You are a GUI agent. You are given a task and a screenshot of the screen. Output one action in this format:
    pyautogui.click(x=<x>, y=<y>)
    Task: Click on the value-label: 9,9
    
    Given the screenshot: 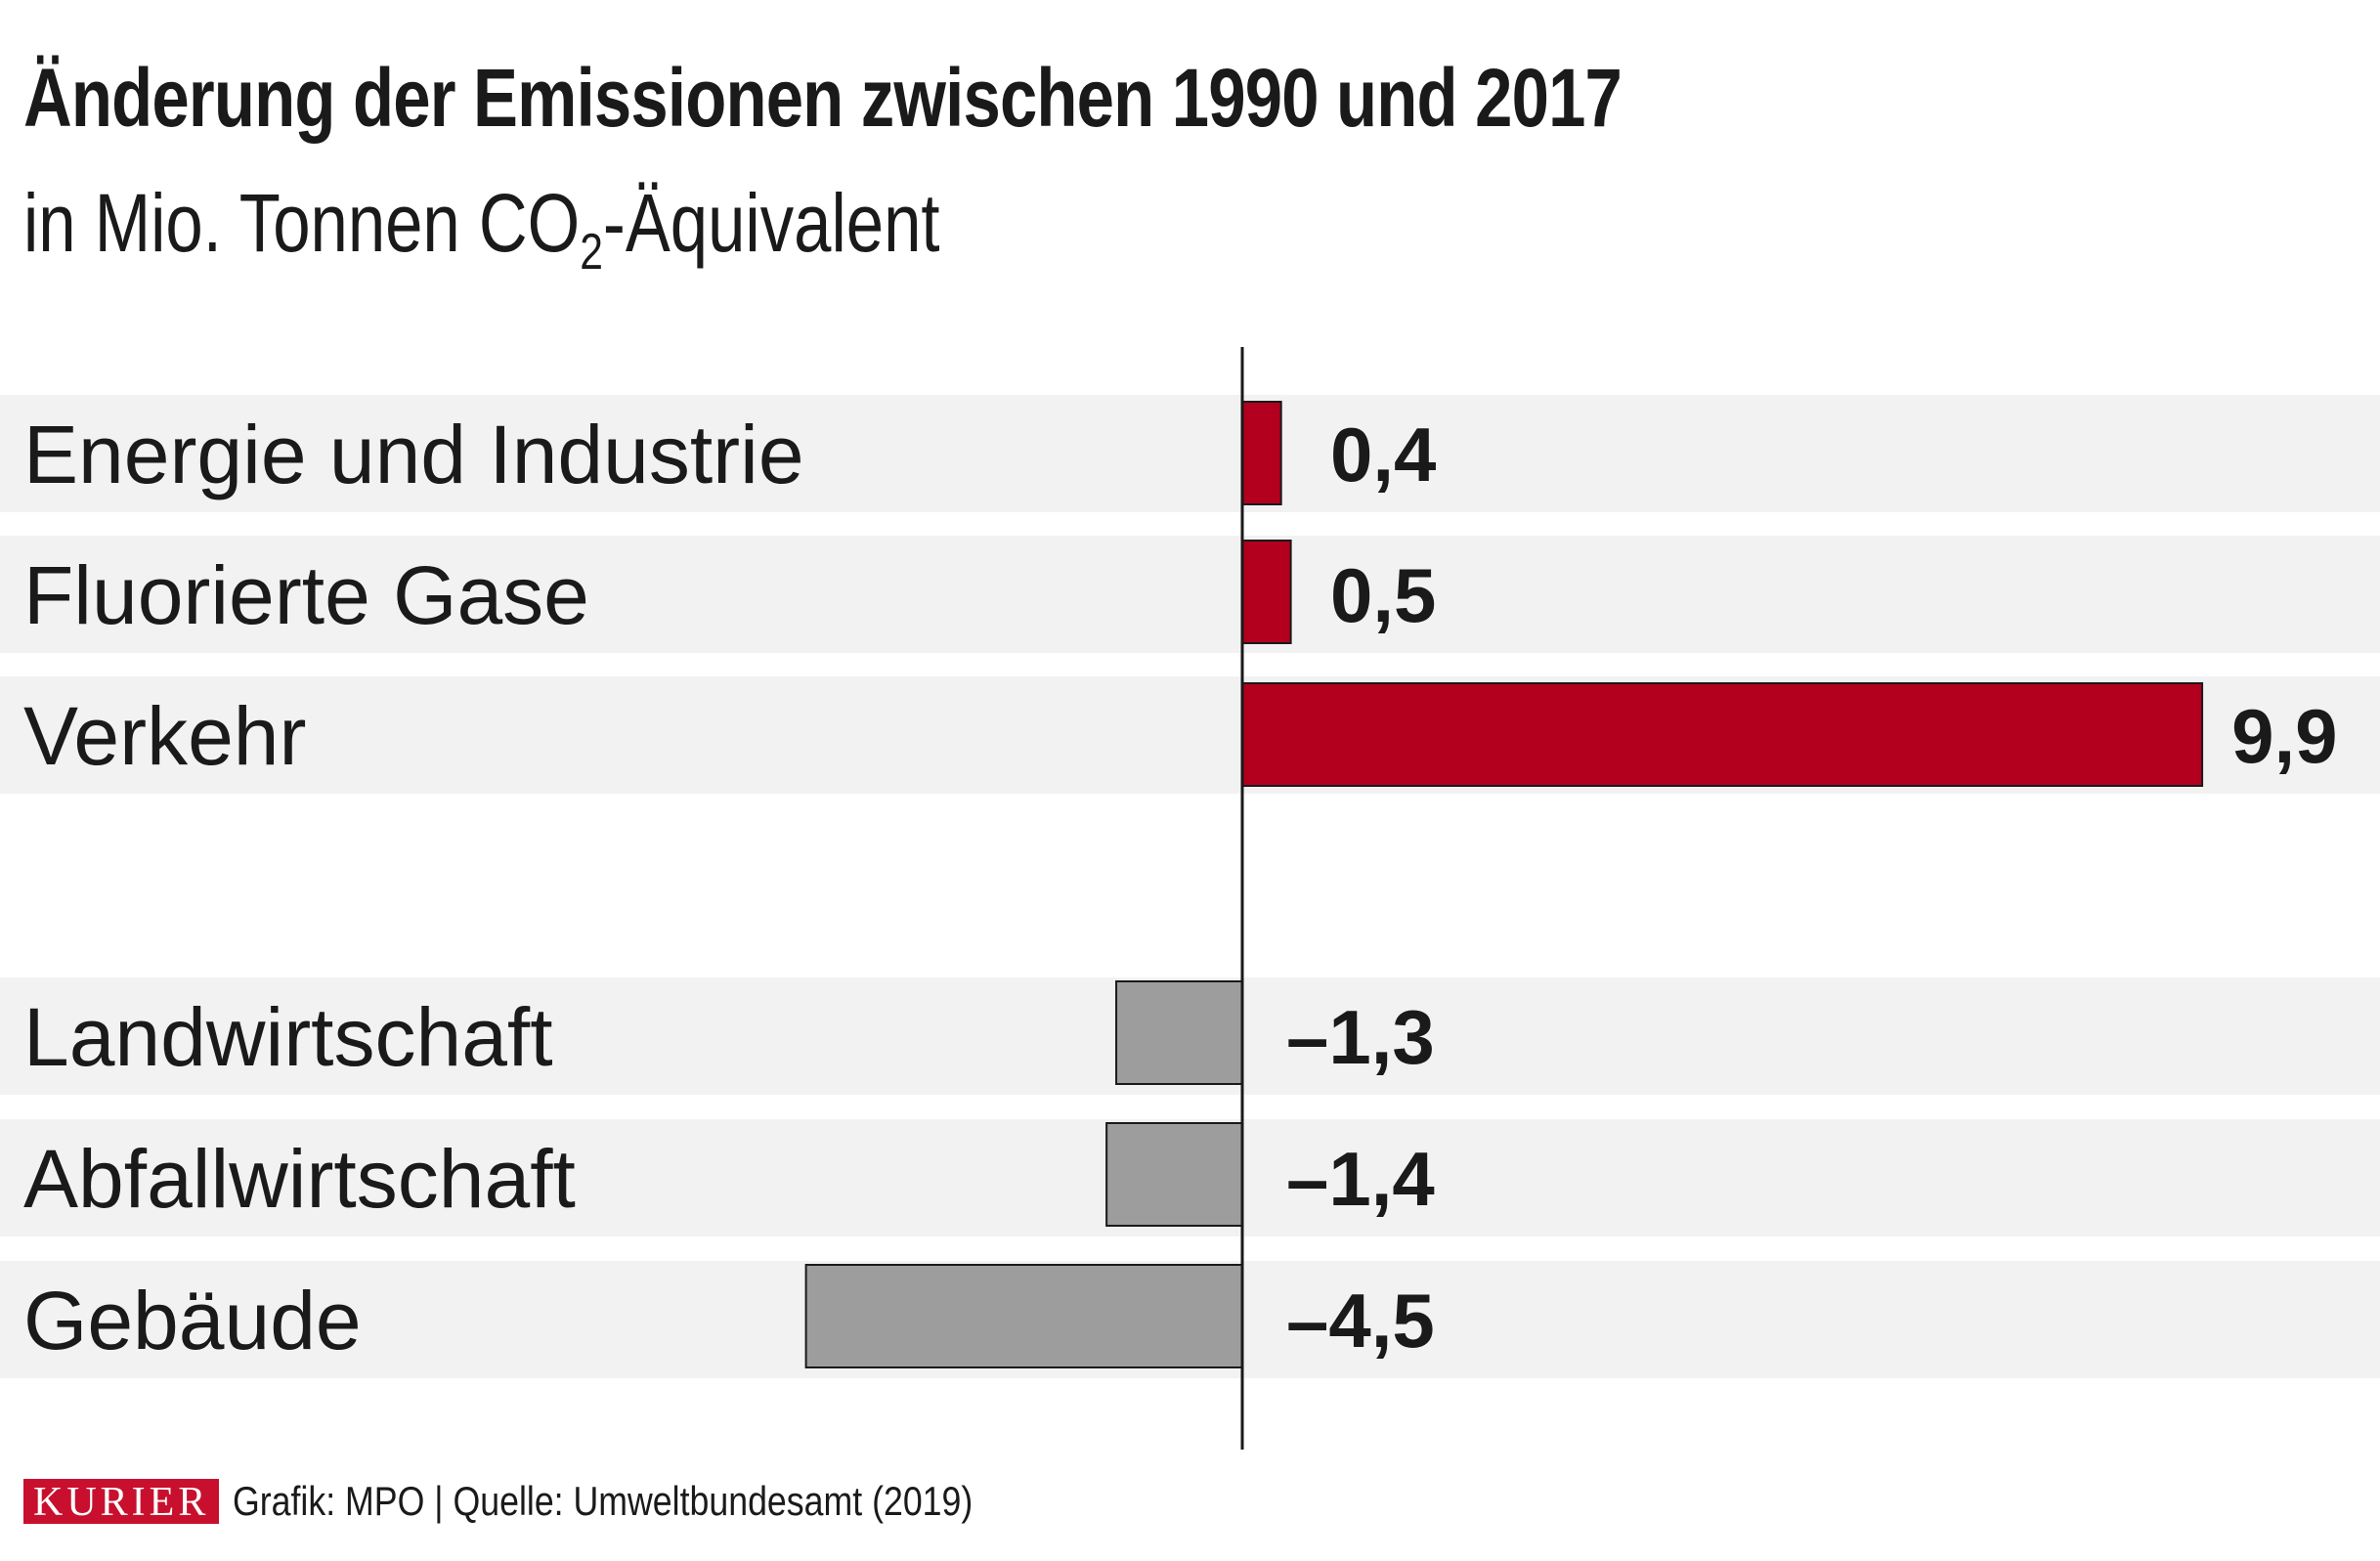 What is the action you would take?
    pyautogui.click(x=2284, y=736)
    